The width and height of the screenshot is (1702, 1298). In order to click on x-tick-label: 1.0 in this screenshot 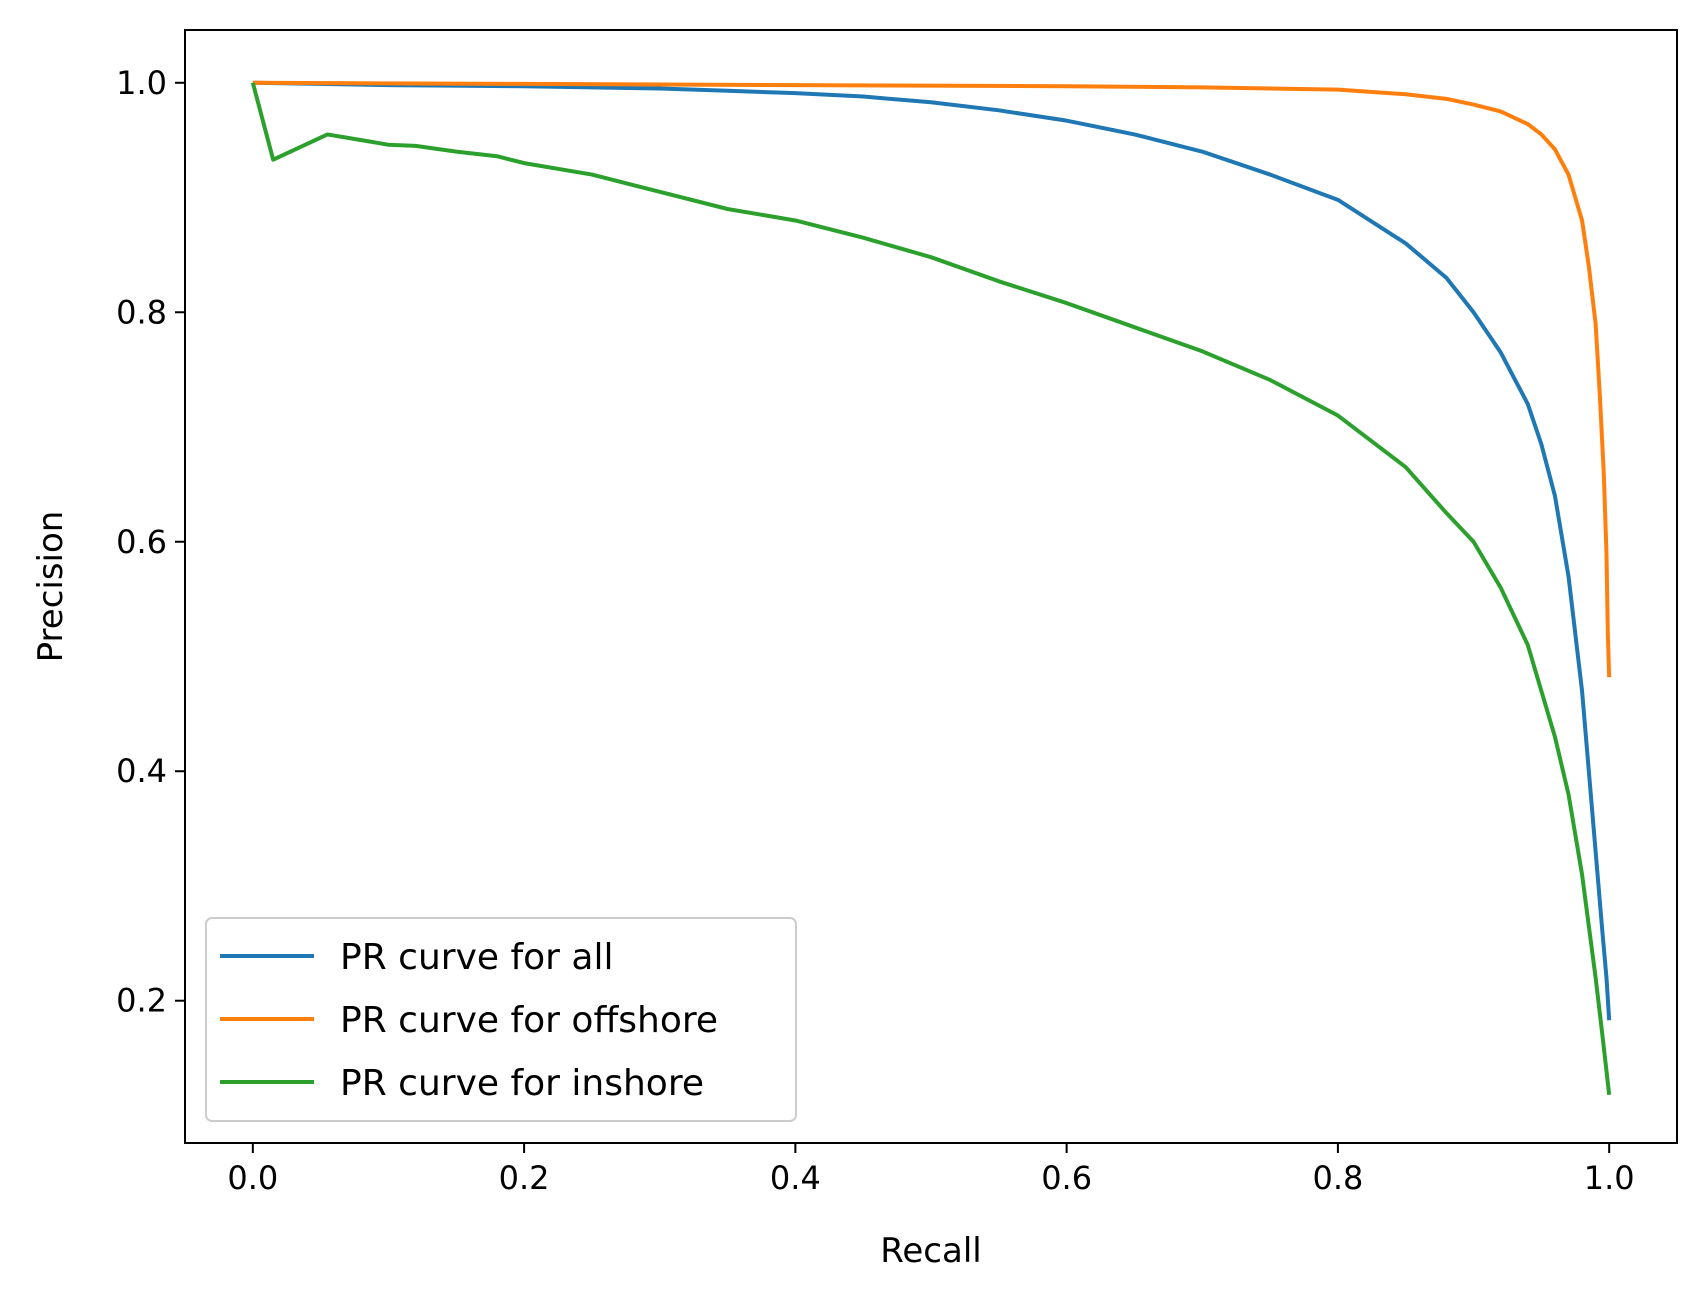, I will do `click(1609, 1178)`.